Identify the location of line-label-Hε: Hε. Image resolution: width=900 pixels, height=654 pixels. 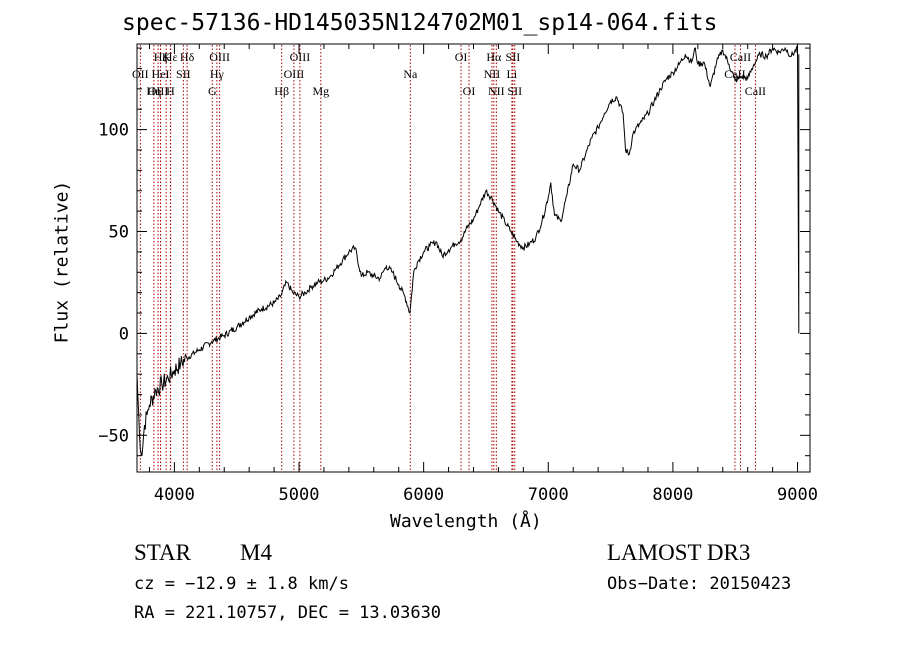
(171, 57).